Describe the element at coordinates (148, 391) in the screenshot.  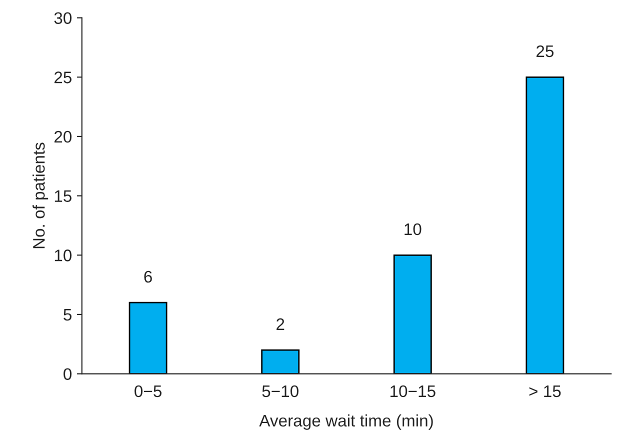
I see `x-tick-label: 0−5` at that location.